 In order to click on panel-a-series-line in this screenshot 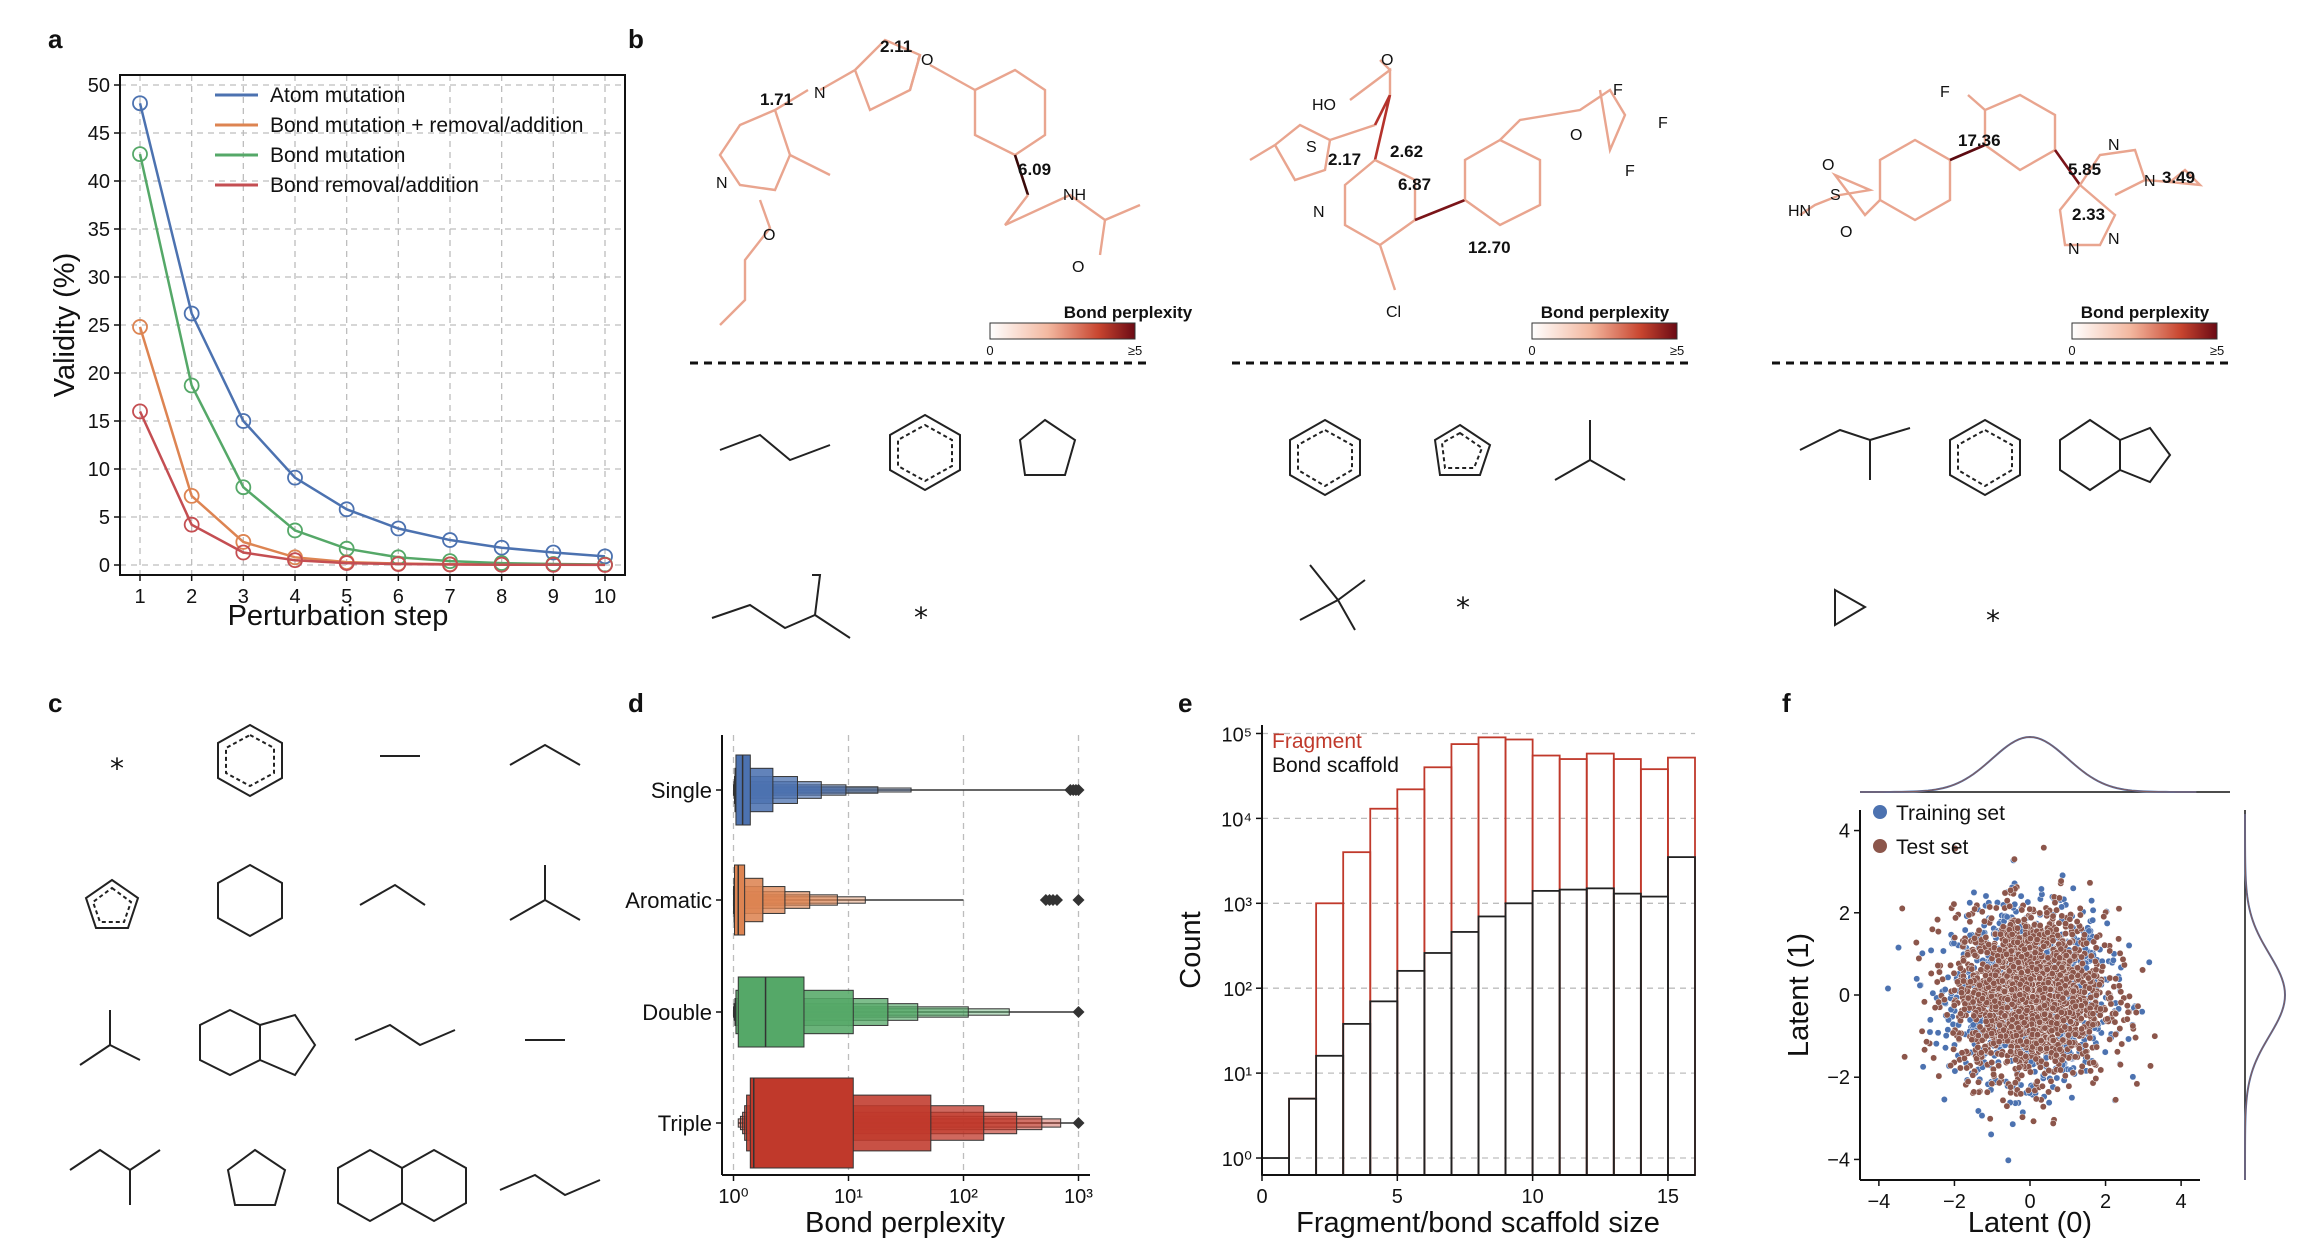, I will do `click(372, 488)`.